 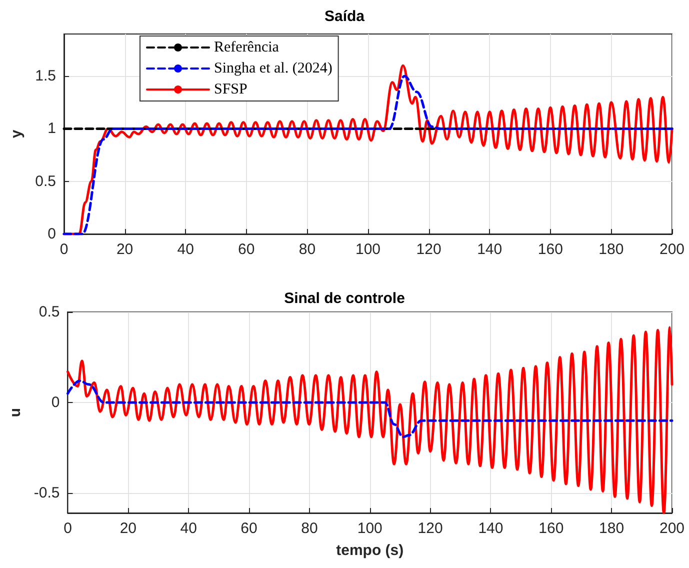 I want to click on x-axis-title: tempo (s), so click(x=370, y=550).